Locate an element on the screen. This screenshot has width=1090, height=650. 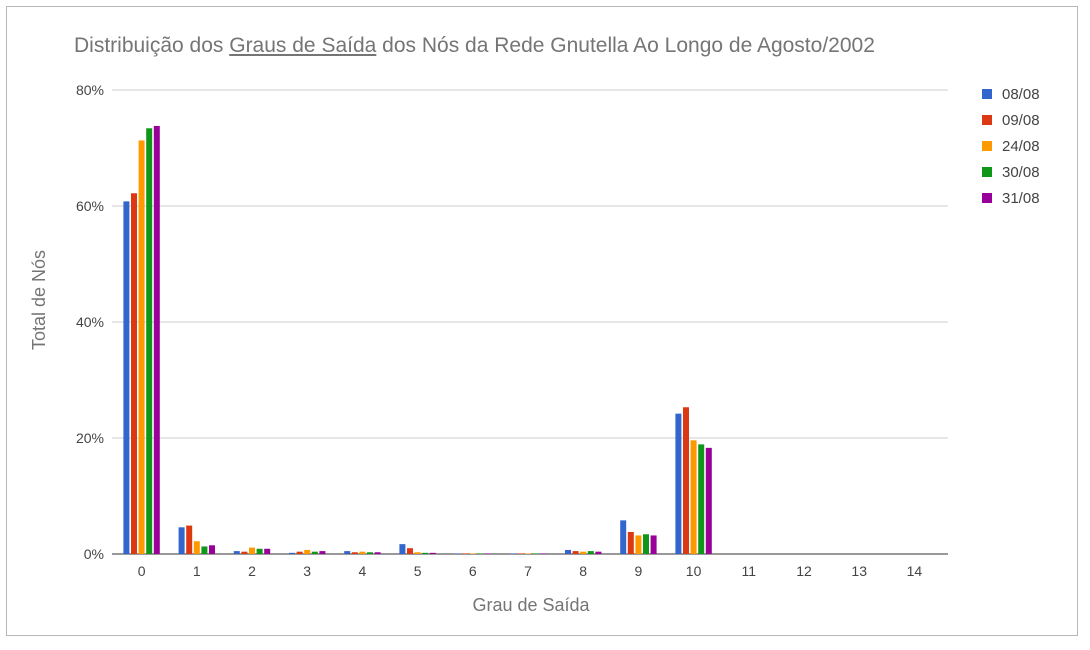
x-tick-label: 11 is located at coordinates (749, 571).